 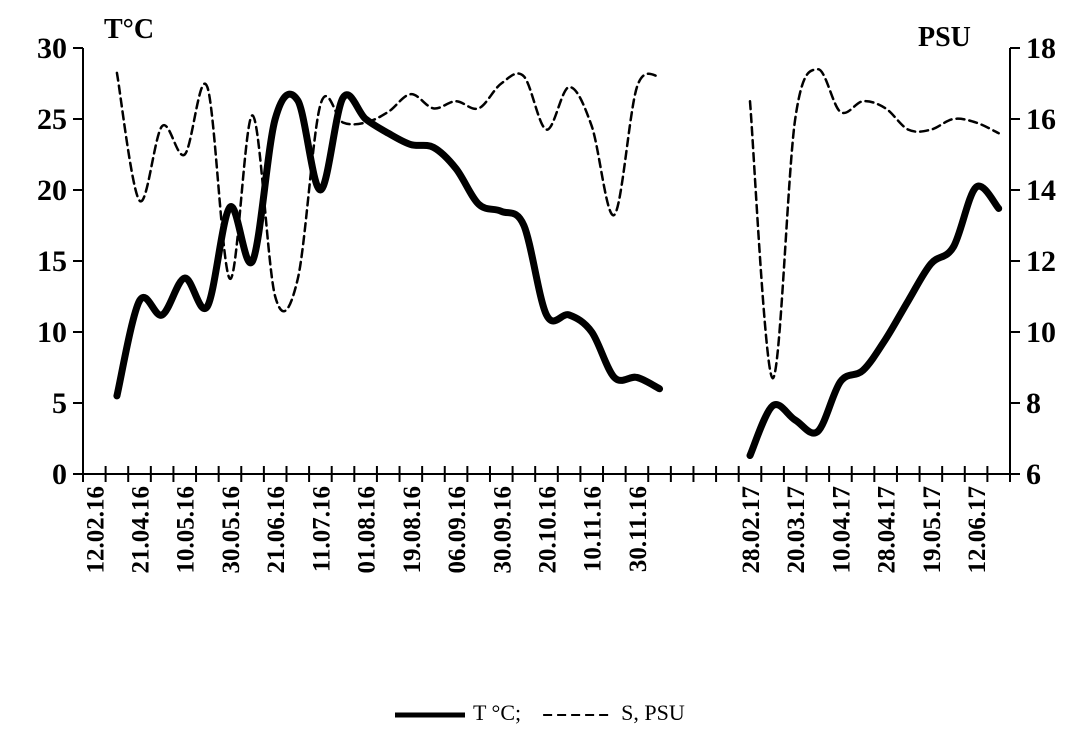 What do you see at coordinates (593, 529) in the screenshot?
I see `x-tick-label: 10.11.16` at bounding box center [593, 529].